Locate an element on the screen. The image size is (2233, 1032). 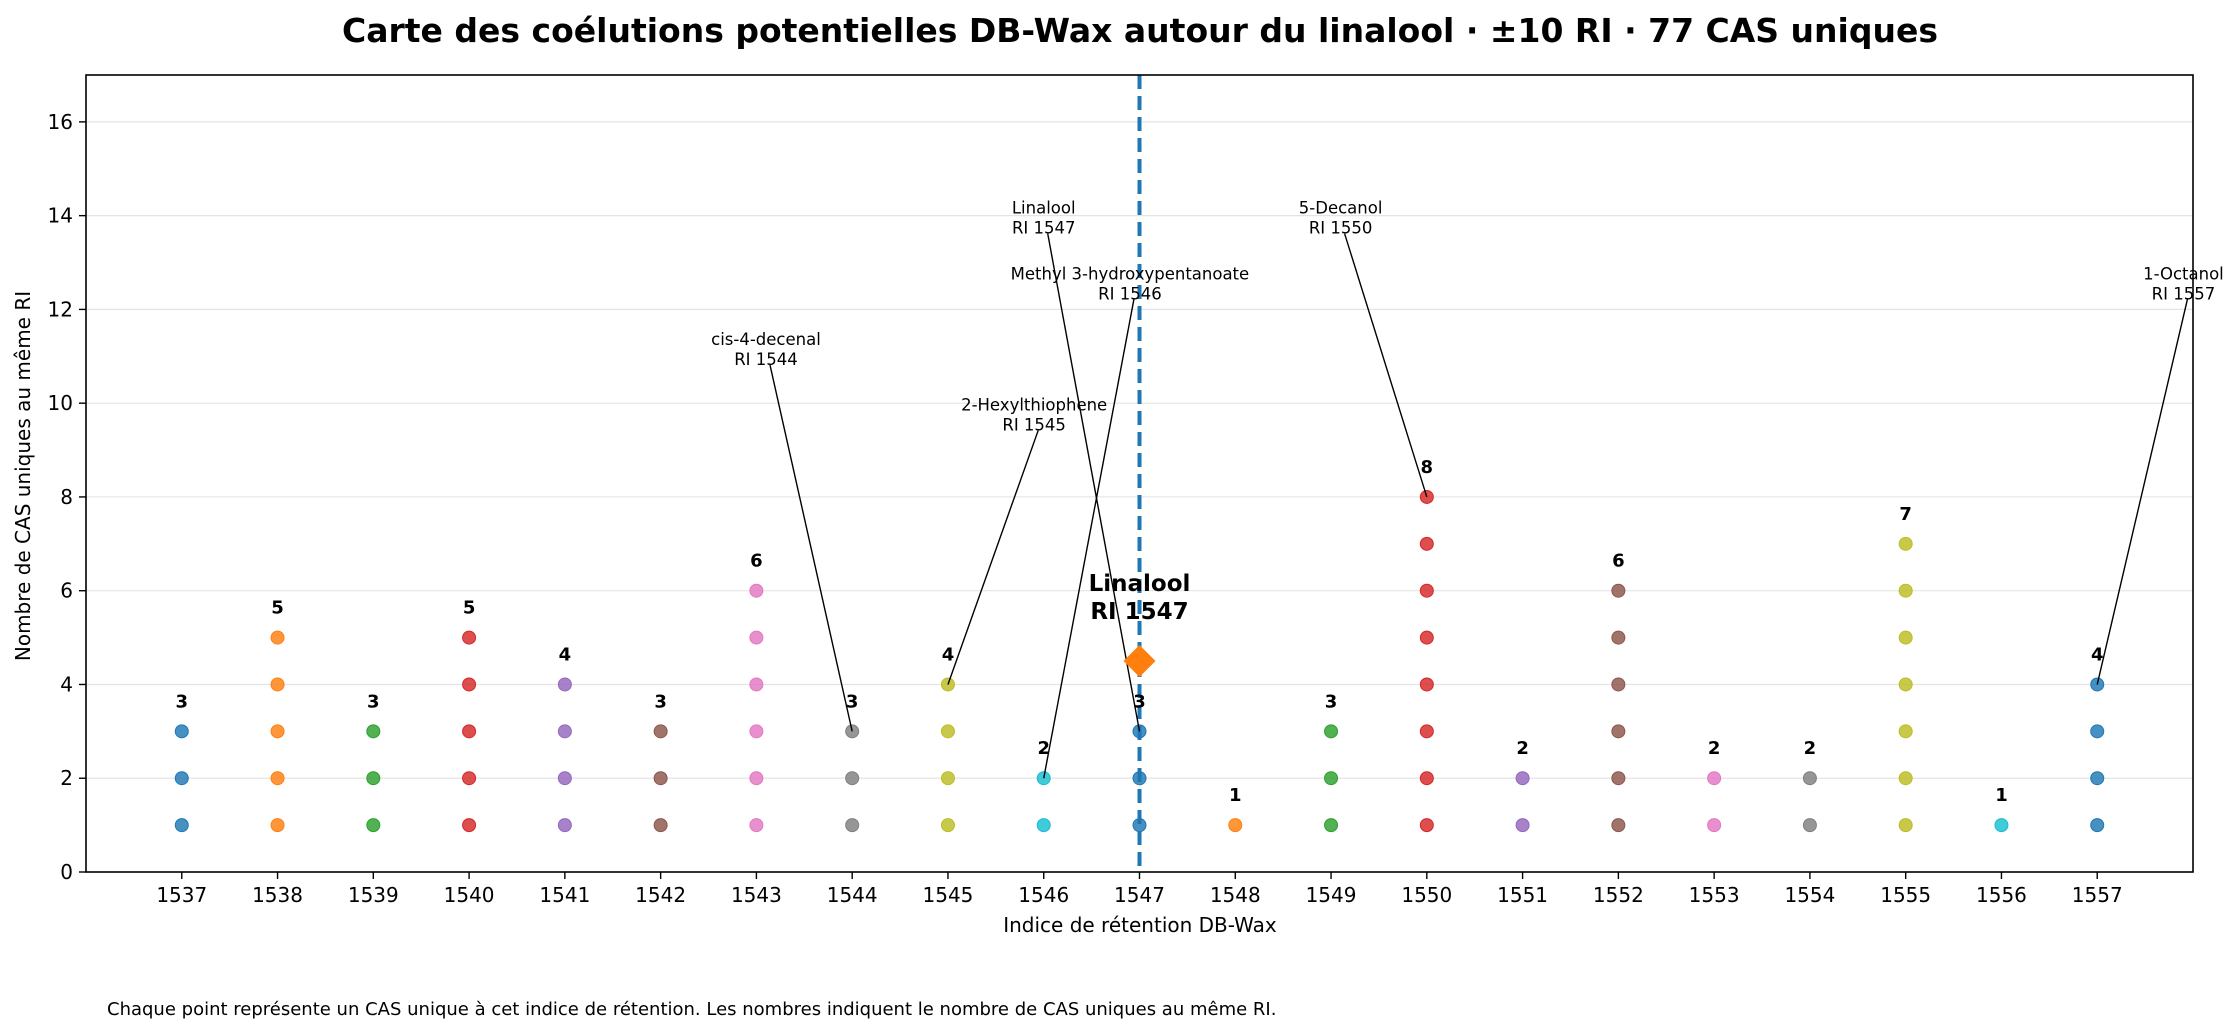
linalool-label-ri: RI 1547 is located at coordinates (1139, 612).